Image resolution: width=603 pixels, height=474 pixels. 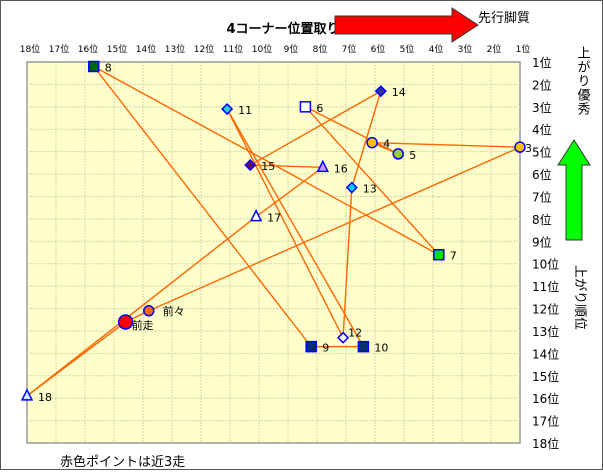 I want to click on y-tick-label: 14位, so click(x=545, y=353).